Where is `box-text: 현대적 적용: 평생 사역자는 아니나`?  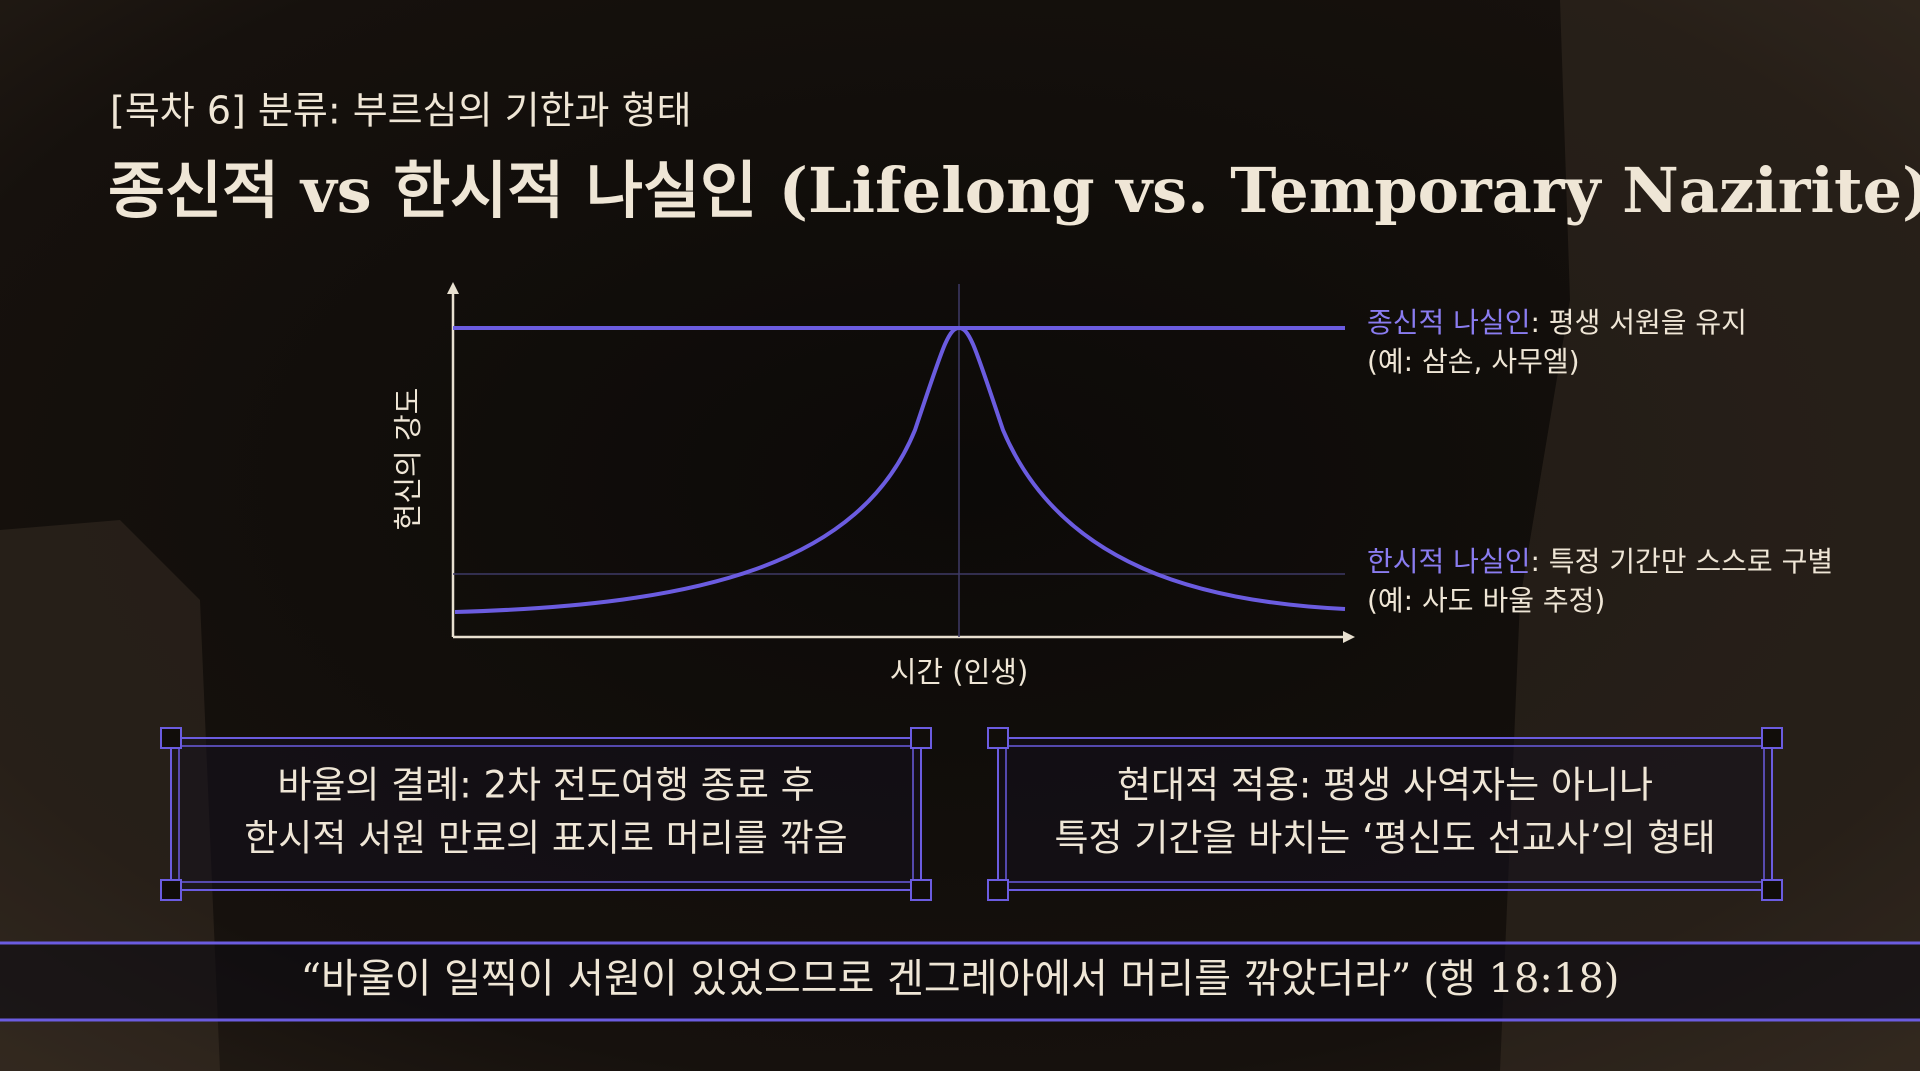
box-text: 현대적 적용: 평생 사역자는 아니나 is located at coordinates (1385, 785).